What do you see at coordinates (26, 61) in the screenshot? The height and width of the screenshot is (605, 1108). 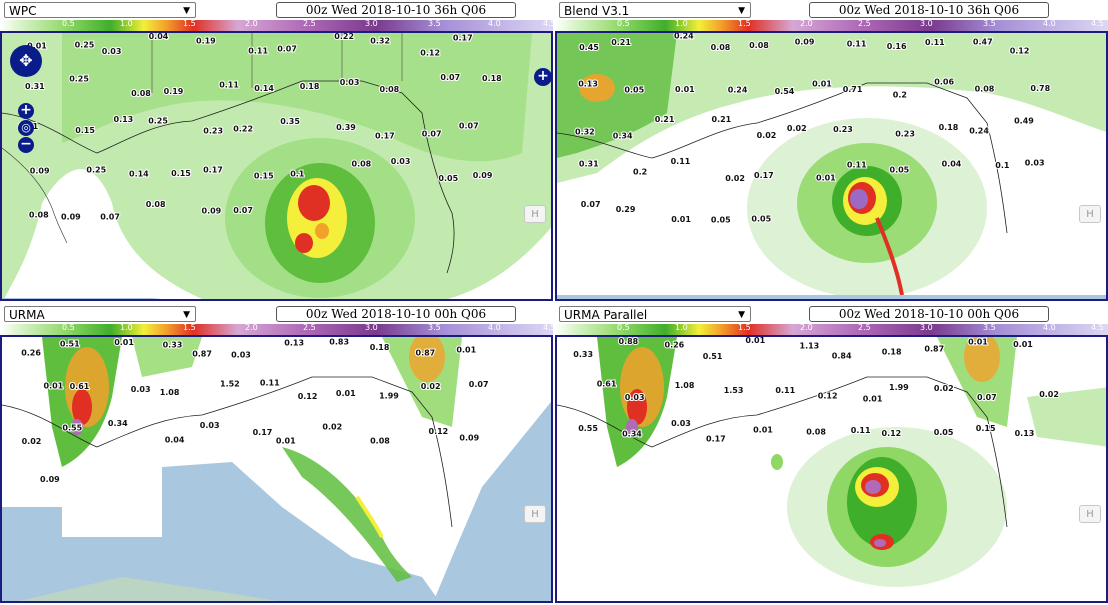 I see `pan-arrows-icon: ✥` at bounding box center [26, 61].